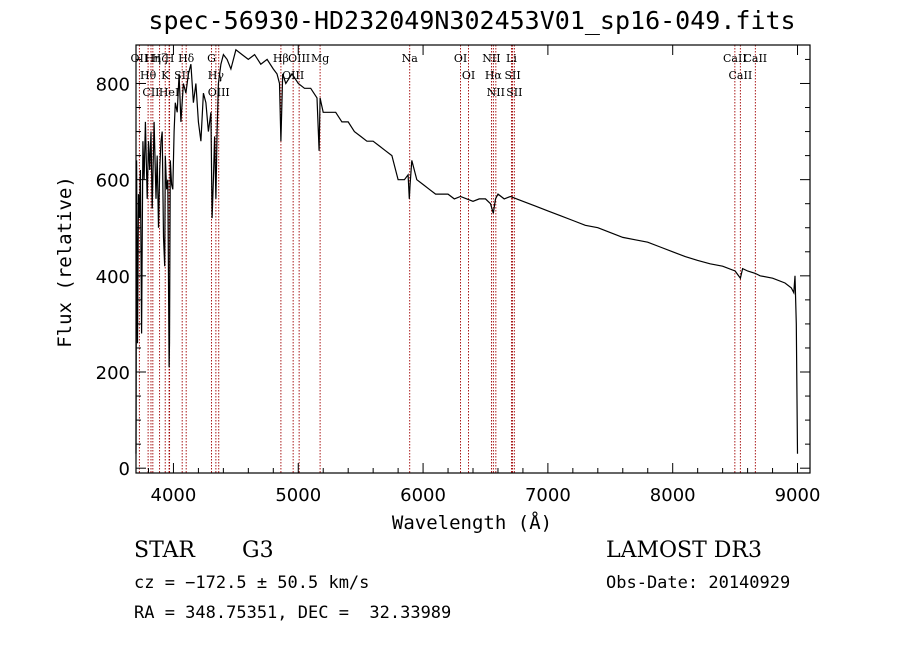  I want to click on line-marker-label-8: SII, so click(182, 75).